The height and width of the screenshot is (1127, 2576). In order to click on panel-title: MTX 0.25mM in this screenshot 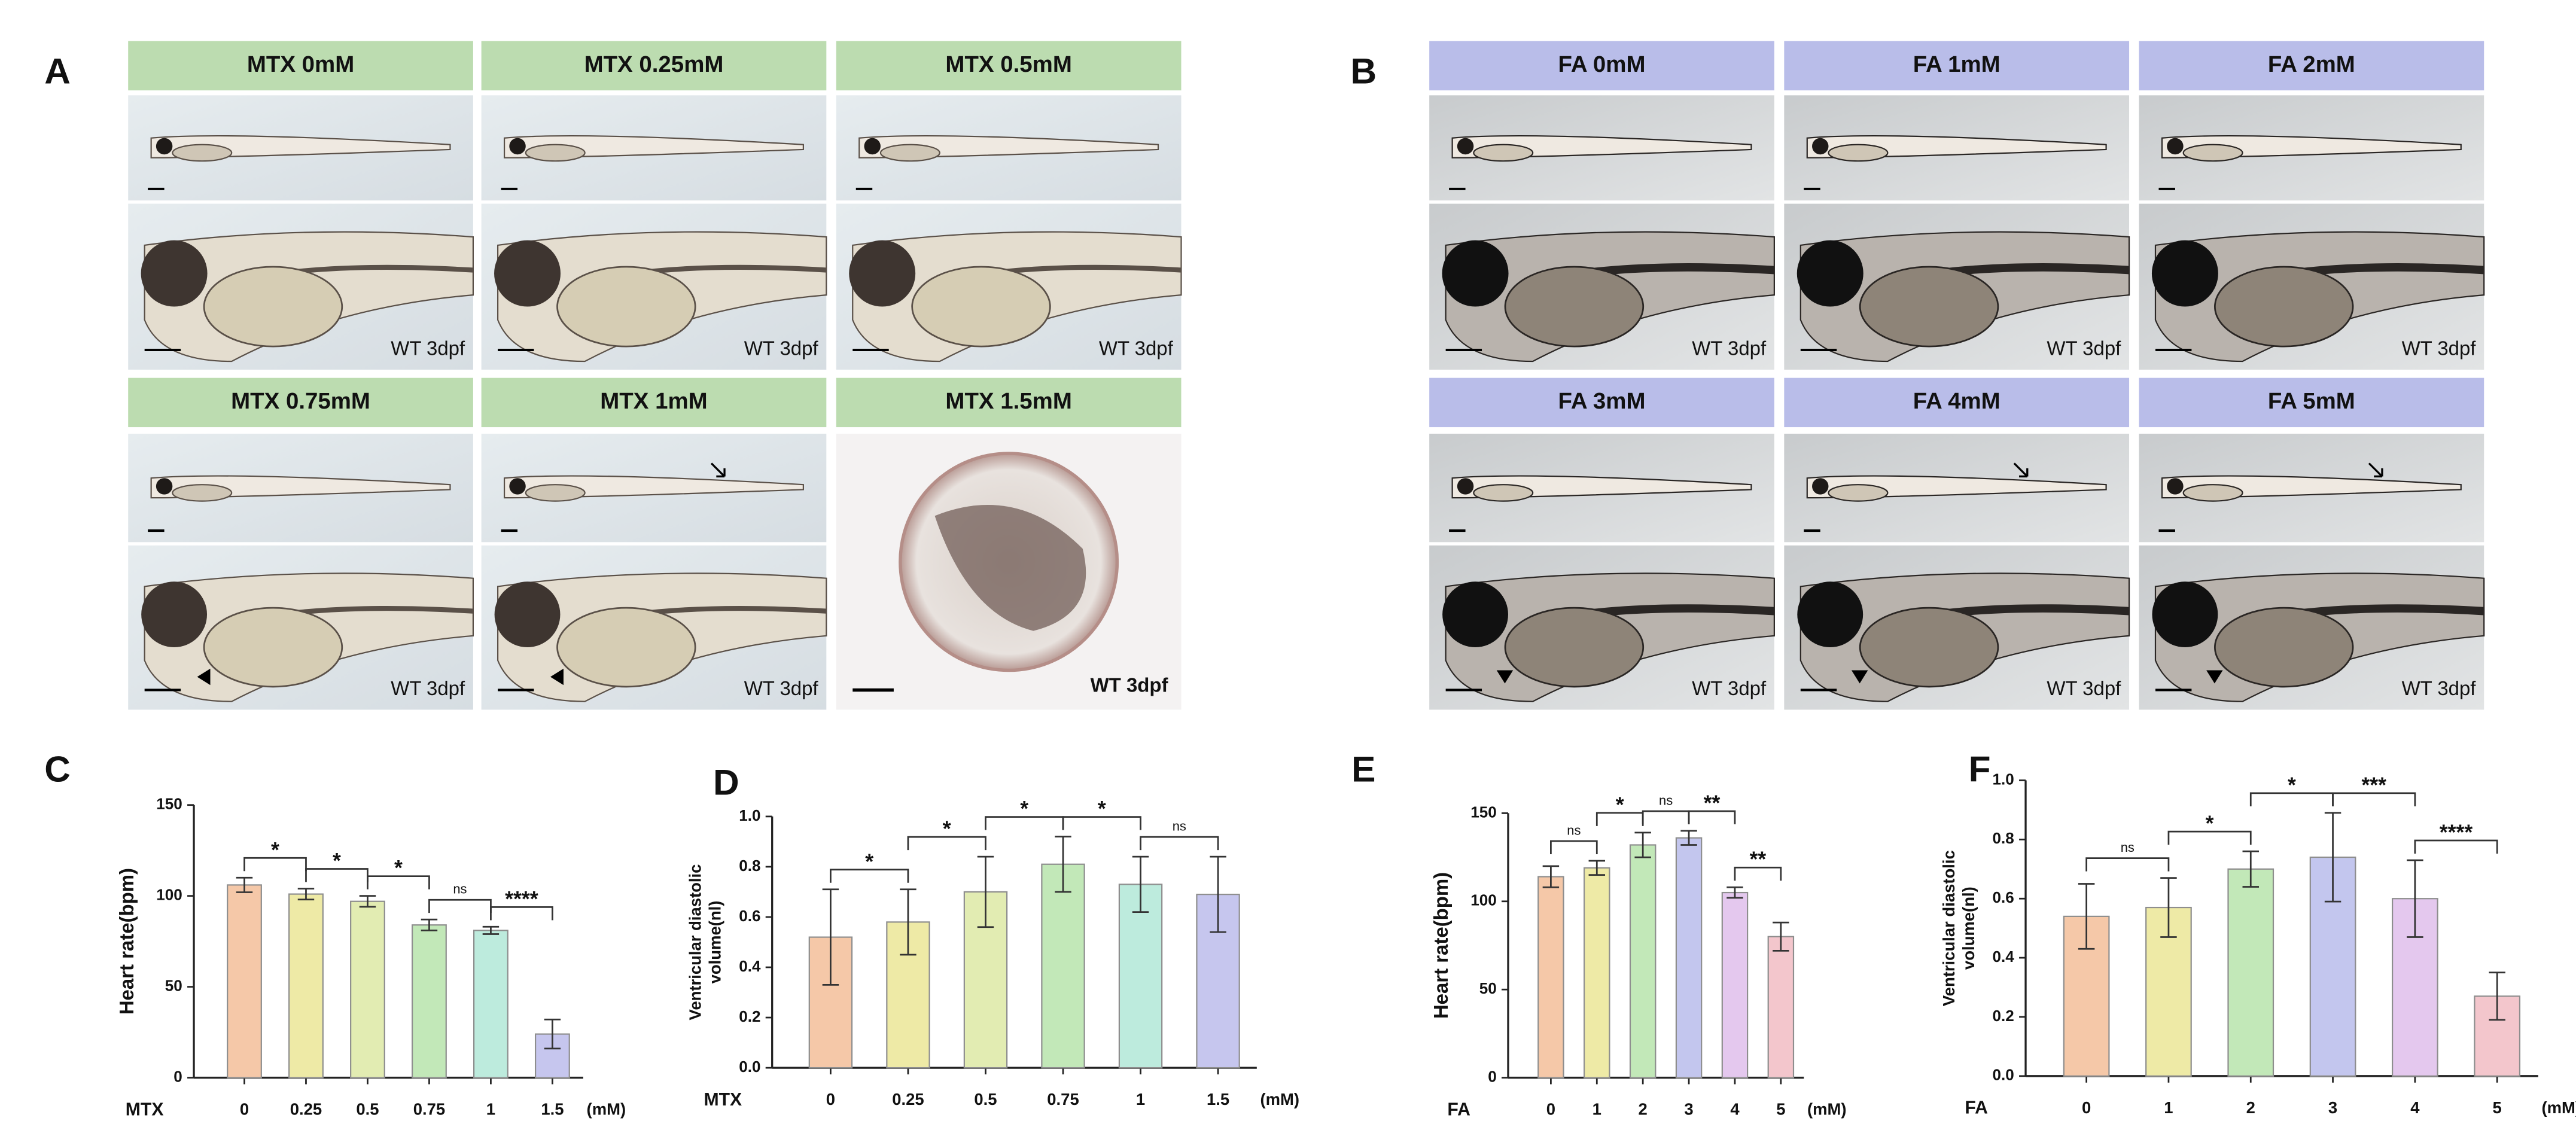, I will do `click(654, 64)`.